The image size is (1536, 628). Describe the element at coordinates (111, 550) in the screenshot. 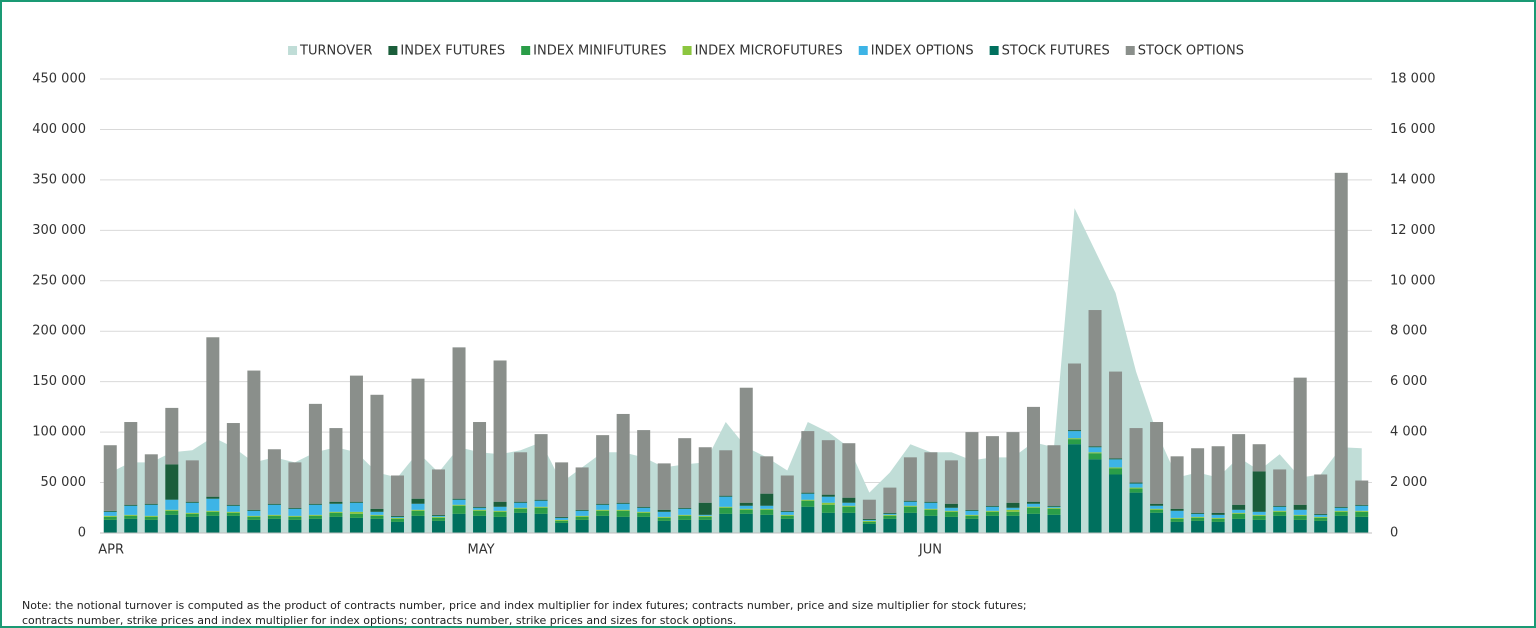

I see `x-tick-label: APR` at that location.